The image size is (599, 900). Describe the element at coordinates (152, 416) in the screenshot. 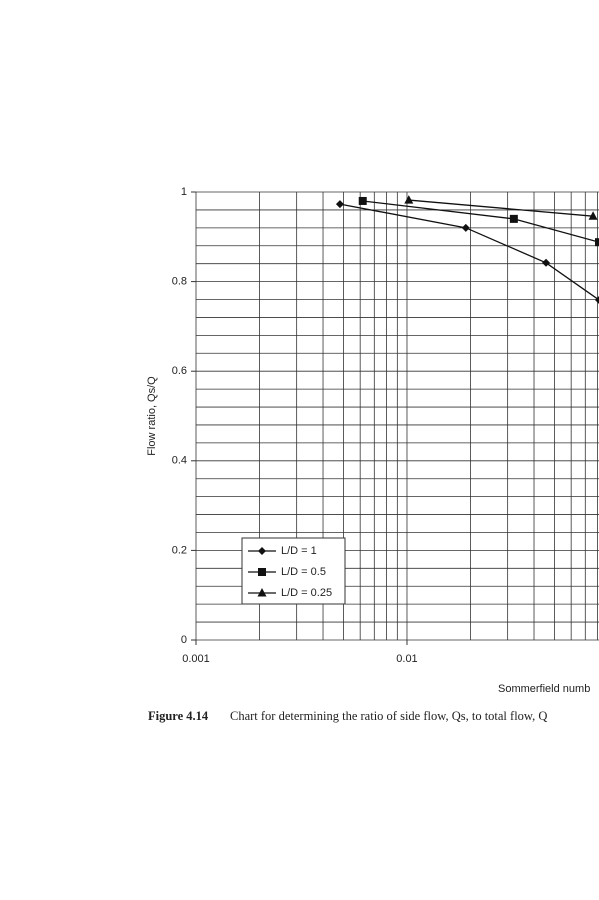

I see `y-axis-label: Flow ratio, Qs/Q` at that location.